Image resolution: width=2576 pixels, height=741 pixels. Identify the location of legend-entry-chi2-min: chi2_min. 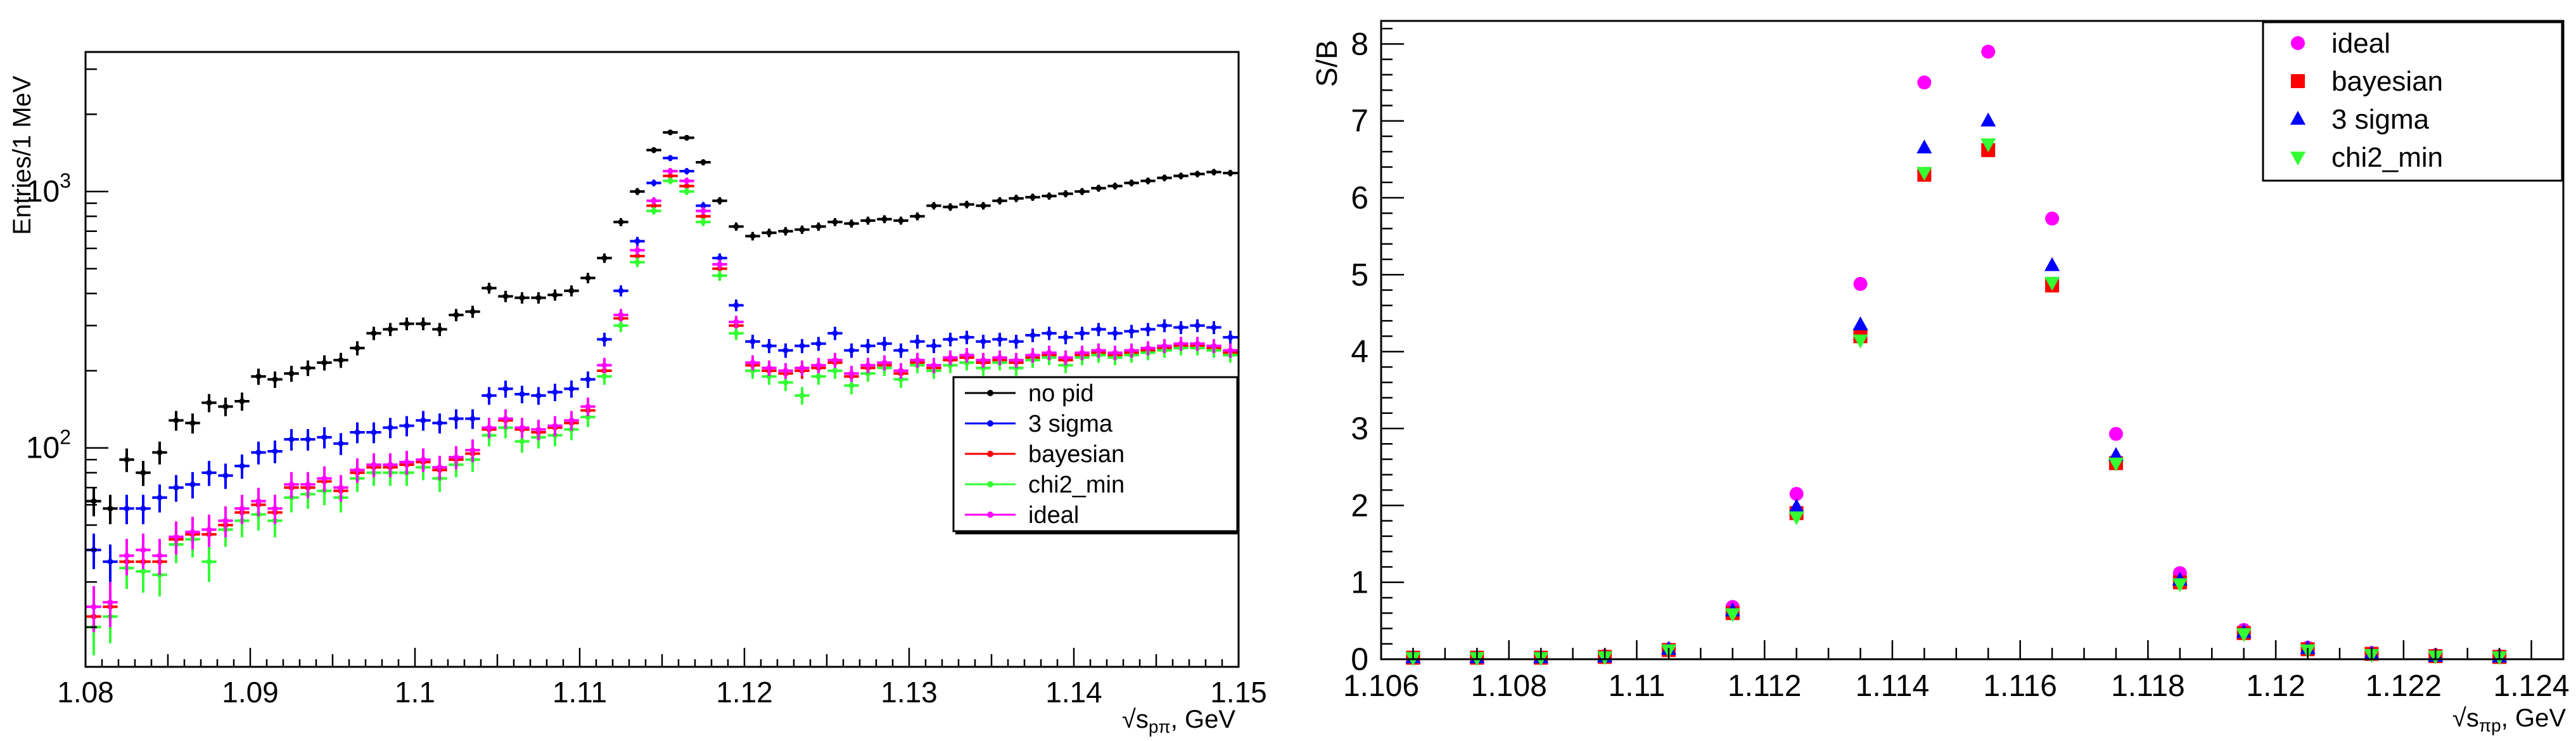
(1045, 485).